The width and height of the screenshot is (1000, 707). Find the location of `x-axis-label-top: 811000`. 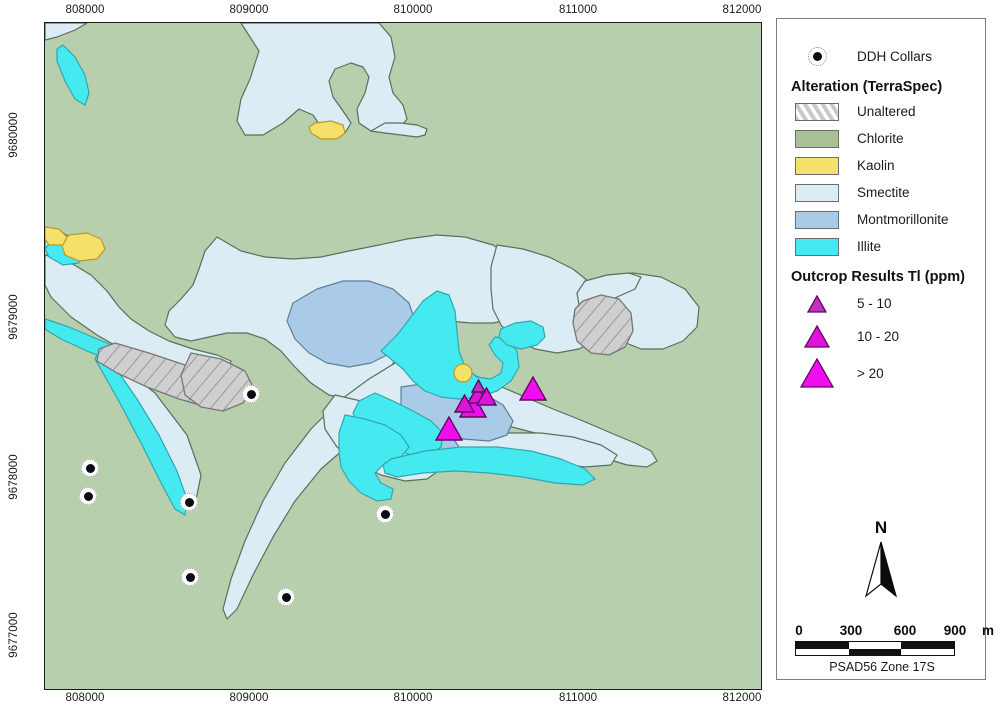

x-axis-label-top: 811000 is located at coordinates (578, 10).